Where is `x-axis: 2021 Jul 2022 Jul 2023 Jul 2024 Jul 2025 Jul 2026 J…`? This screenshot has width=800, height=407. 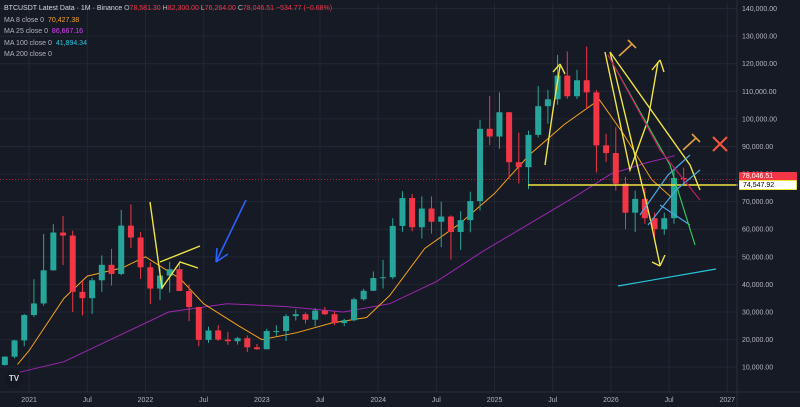
x-axis: 2021 Jul 2022 Jul 2023 Jul 2024 Jul 2025 Jul 2026 J… is located at coordinates (378, 400).